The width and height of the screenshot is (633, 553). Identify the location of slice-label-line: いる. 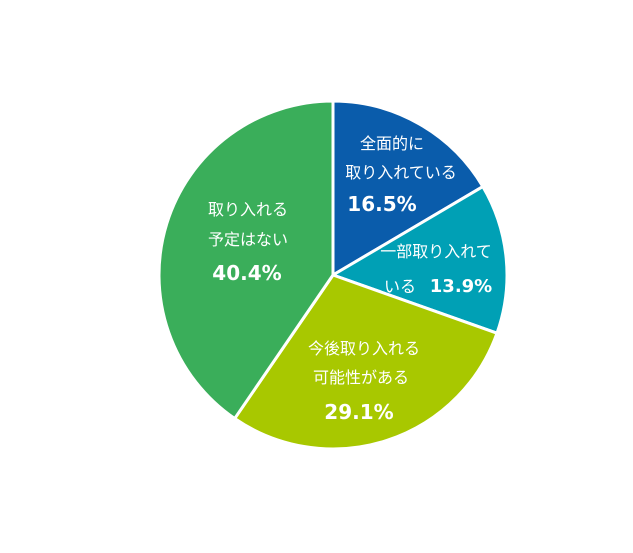
(400, 286).